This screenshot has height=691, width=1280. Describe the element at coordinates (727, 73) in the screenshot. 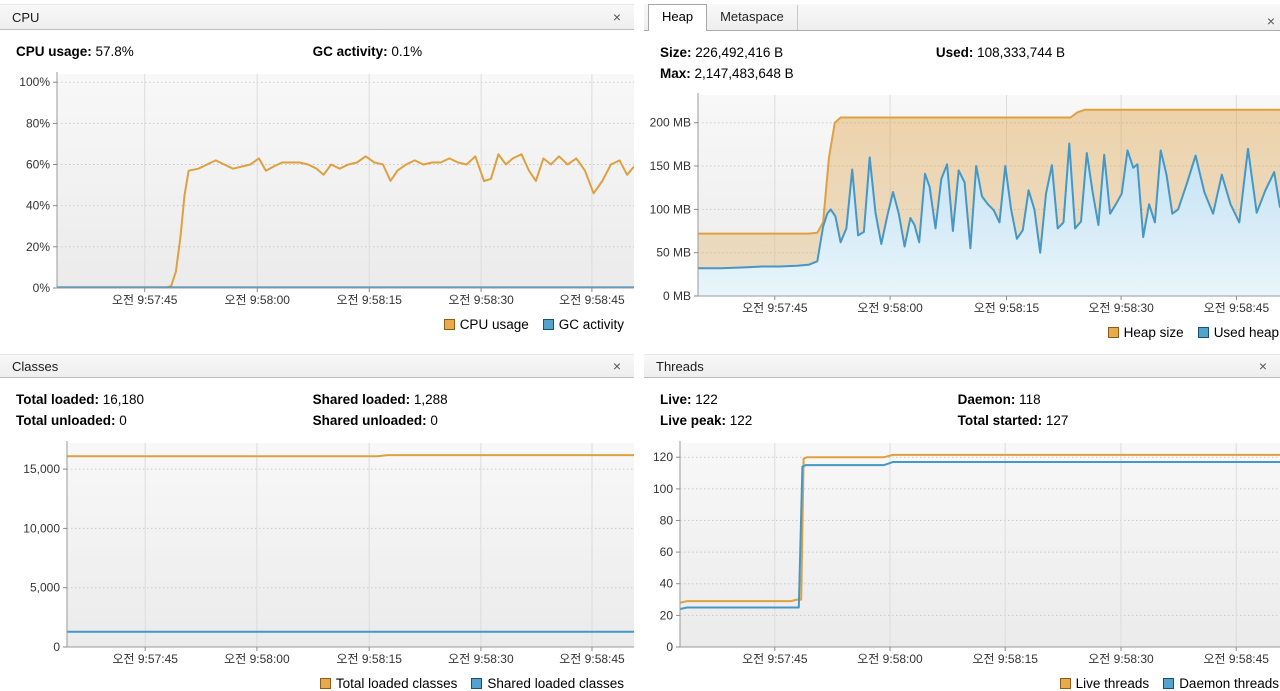

I see `stat-max: Max: 2,147,483,648 B` at that location.